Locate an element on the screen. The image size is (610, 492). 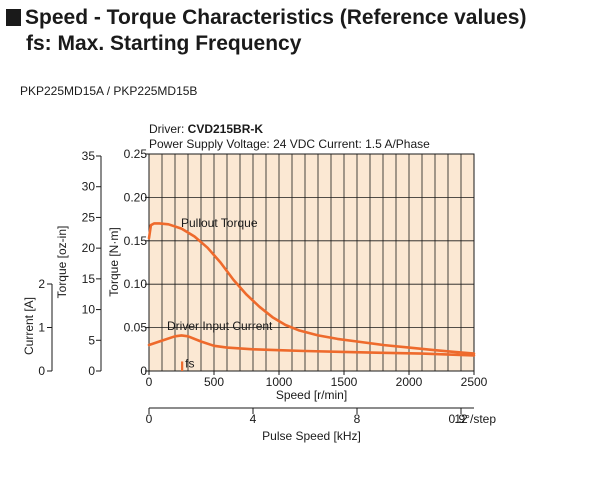
y-tick-label: 0.25 is located at coordinates (136, 154).